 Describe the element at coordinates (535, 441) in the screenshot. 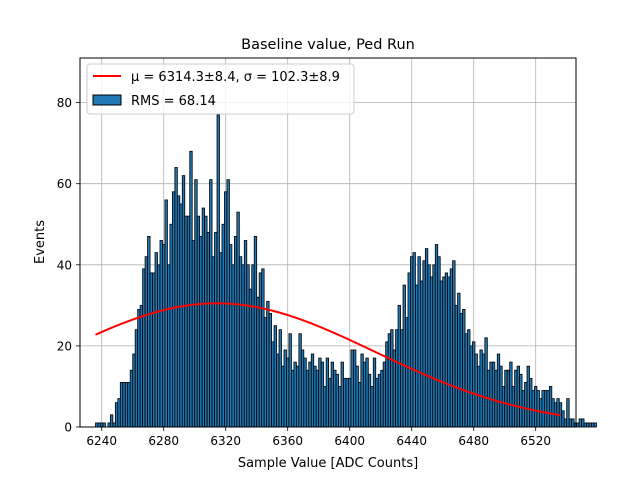

I see `x-tick-label: 6520` at that location.